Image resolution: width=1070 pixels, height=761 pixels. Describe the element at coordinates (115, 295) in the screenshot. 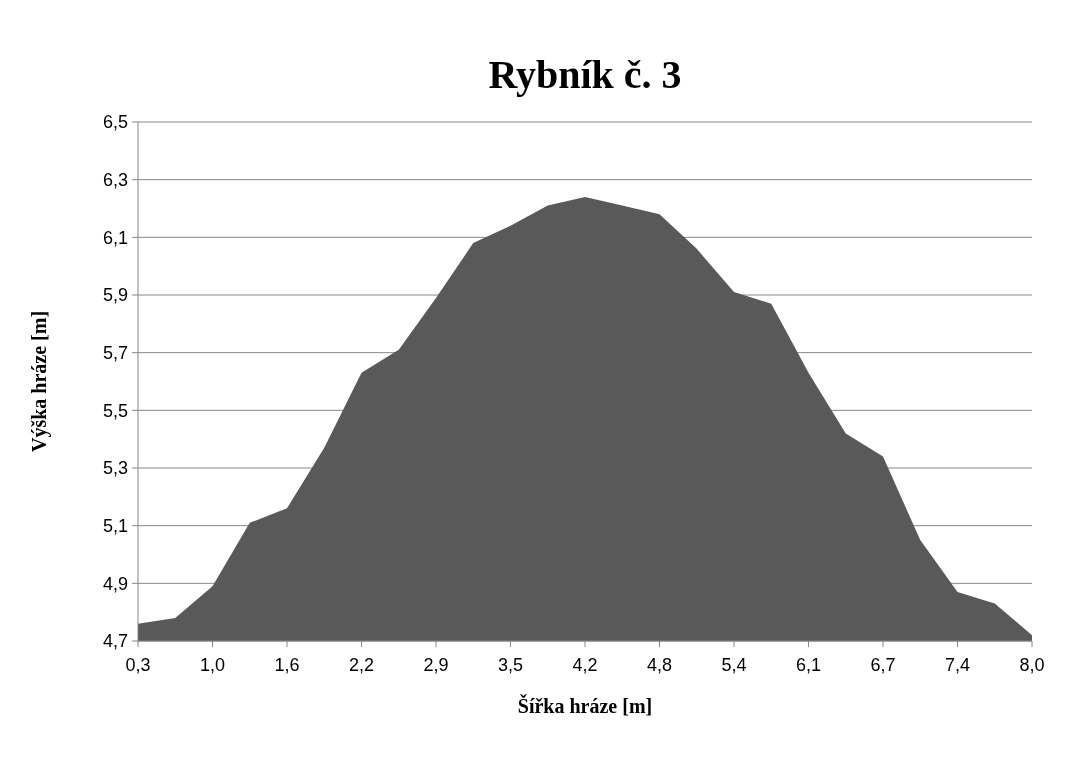

I see `y-tick-label: 5,9` at that location.